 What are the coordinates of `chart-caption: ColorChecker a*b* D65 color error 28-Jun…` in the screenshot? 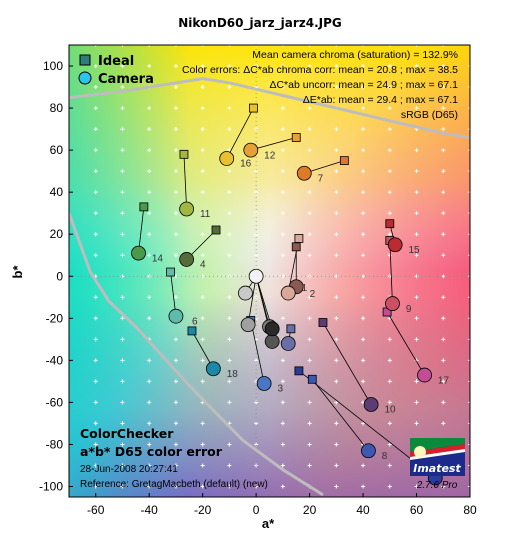 It's located at (174, 458).